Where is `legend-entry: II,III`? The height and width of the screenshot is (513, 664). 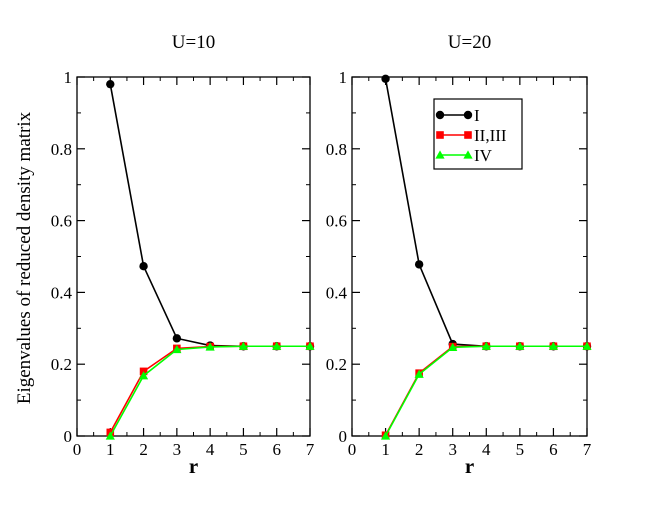
legend-entry: II,III is located at coordinates (471, 135).